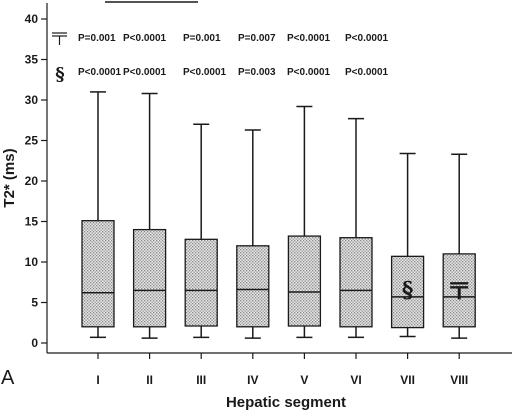  What do you see at coordinates (149, 380) in the screenshot?
I see `x-tick-label: II` at bounding box center [149, 380].